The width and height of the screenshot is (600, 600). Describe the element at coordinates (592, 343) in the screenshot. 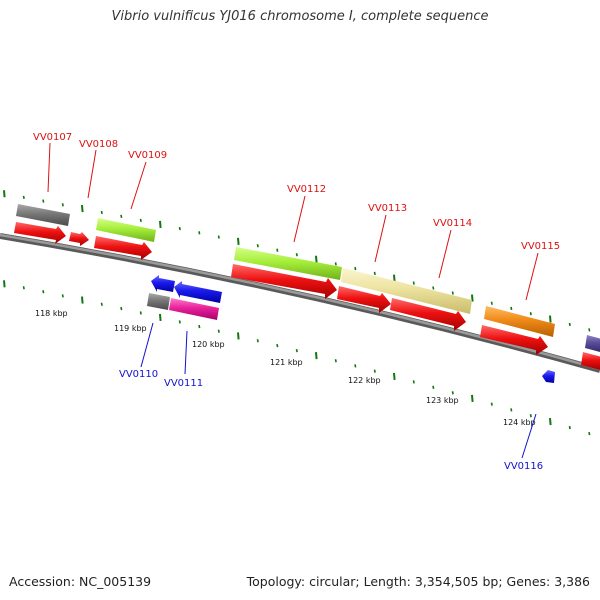

I see `feature-purple-edge` at that location.